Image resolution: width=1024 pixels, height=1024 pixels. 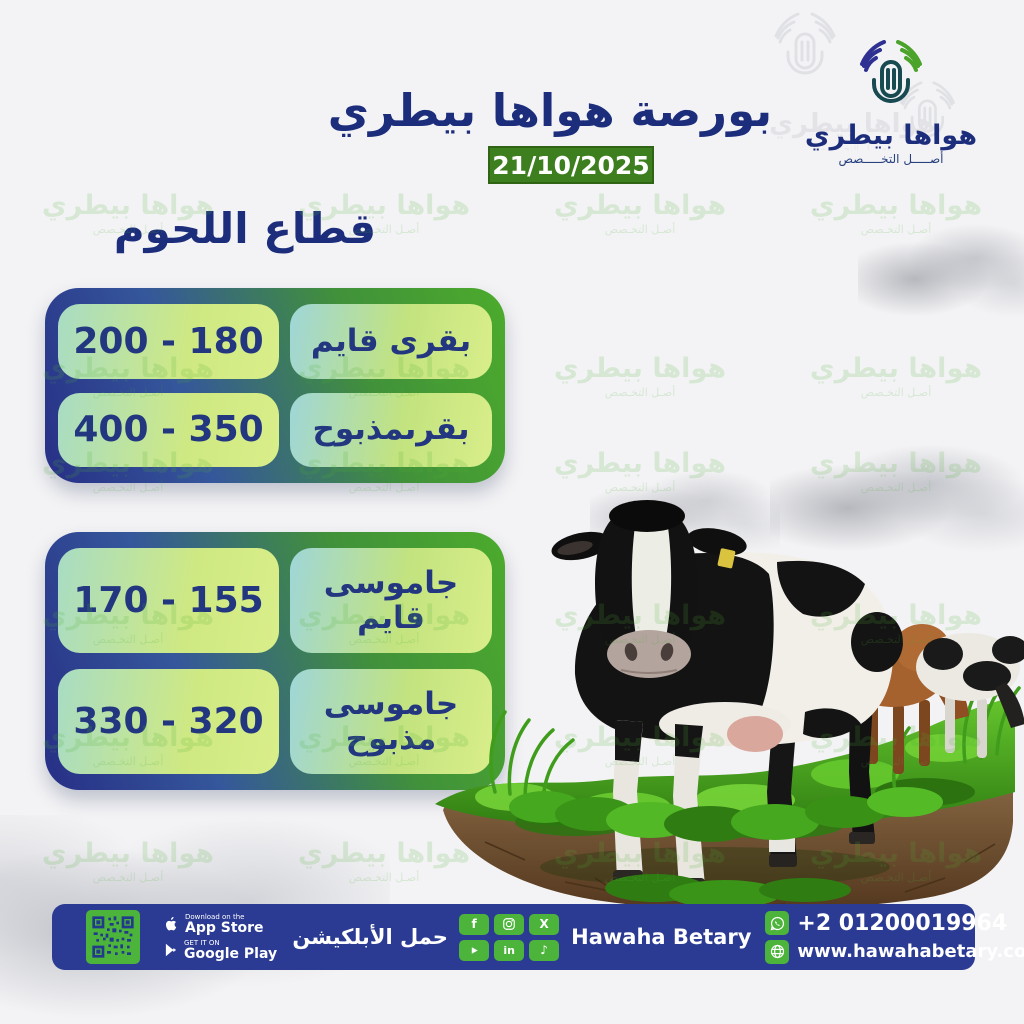 What do you see at coordinates (894, 937) in the screenshot?
I see `contact-info: +2 01200019964 www.hawahabetary.com` at bounding box center [894, 937].